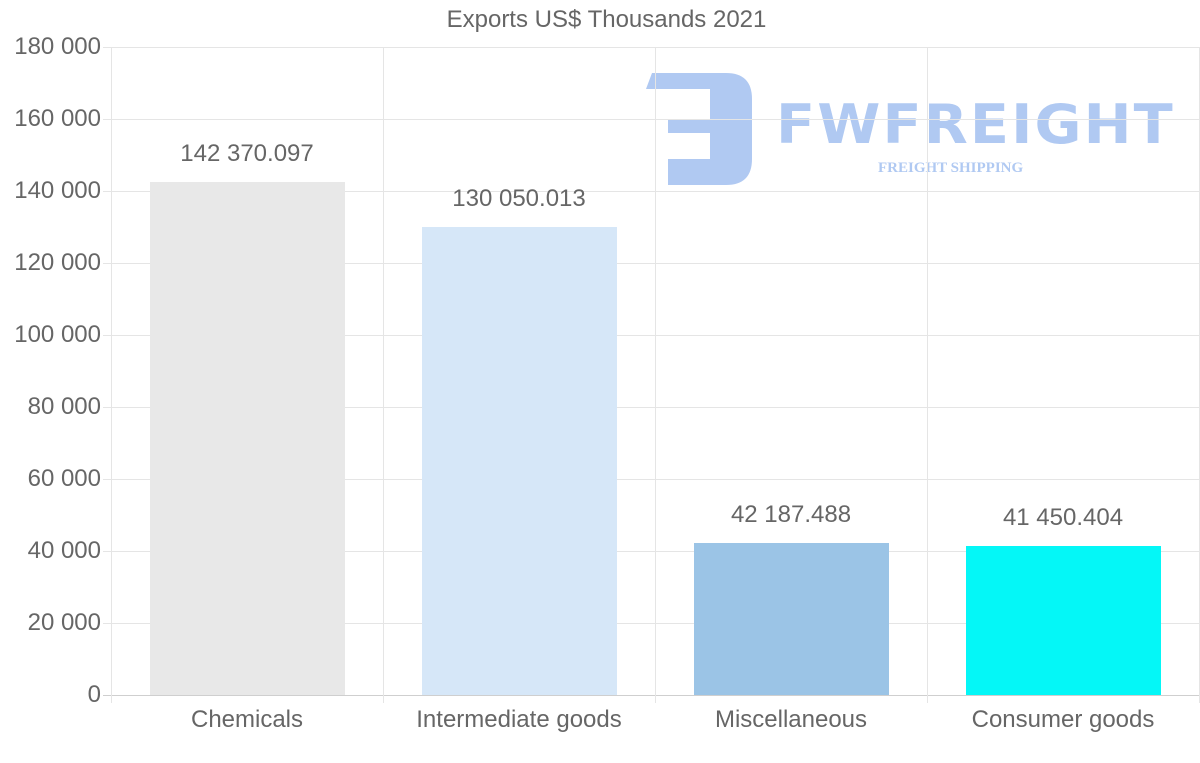 The image size is (1200, 763). I want to click on bar-value-label: 42 187.488, so click(791, 515).